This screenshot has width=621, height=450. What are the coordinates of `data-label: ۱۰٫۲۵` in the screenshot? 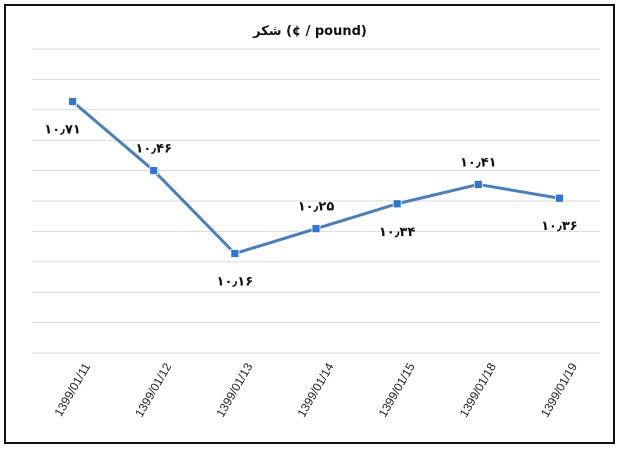 It's located at (316, 207).